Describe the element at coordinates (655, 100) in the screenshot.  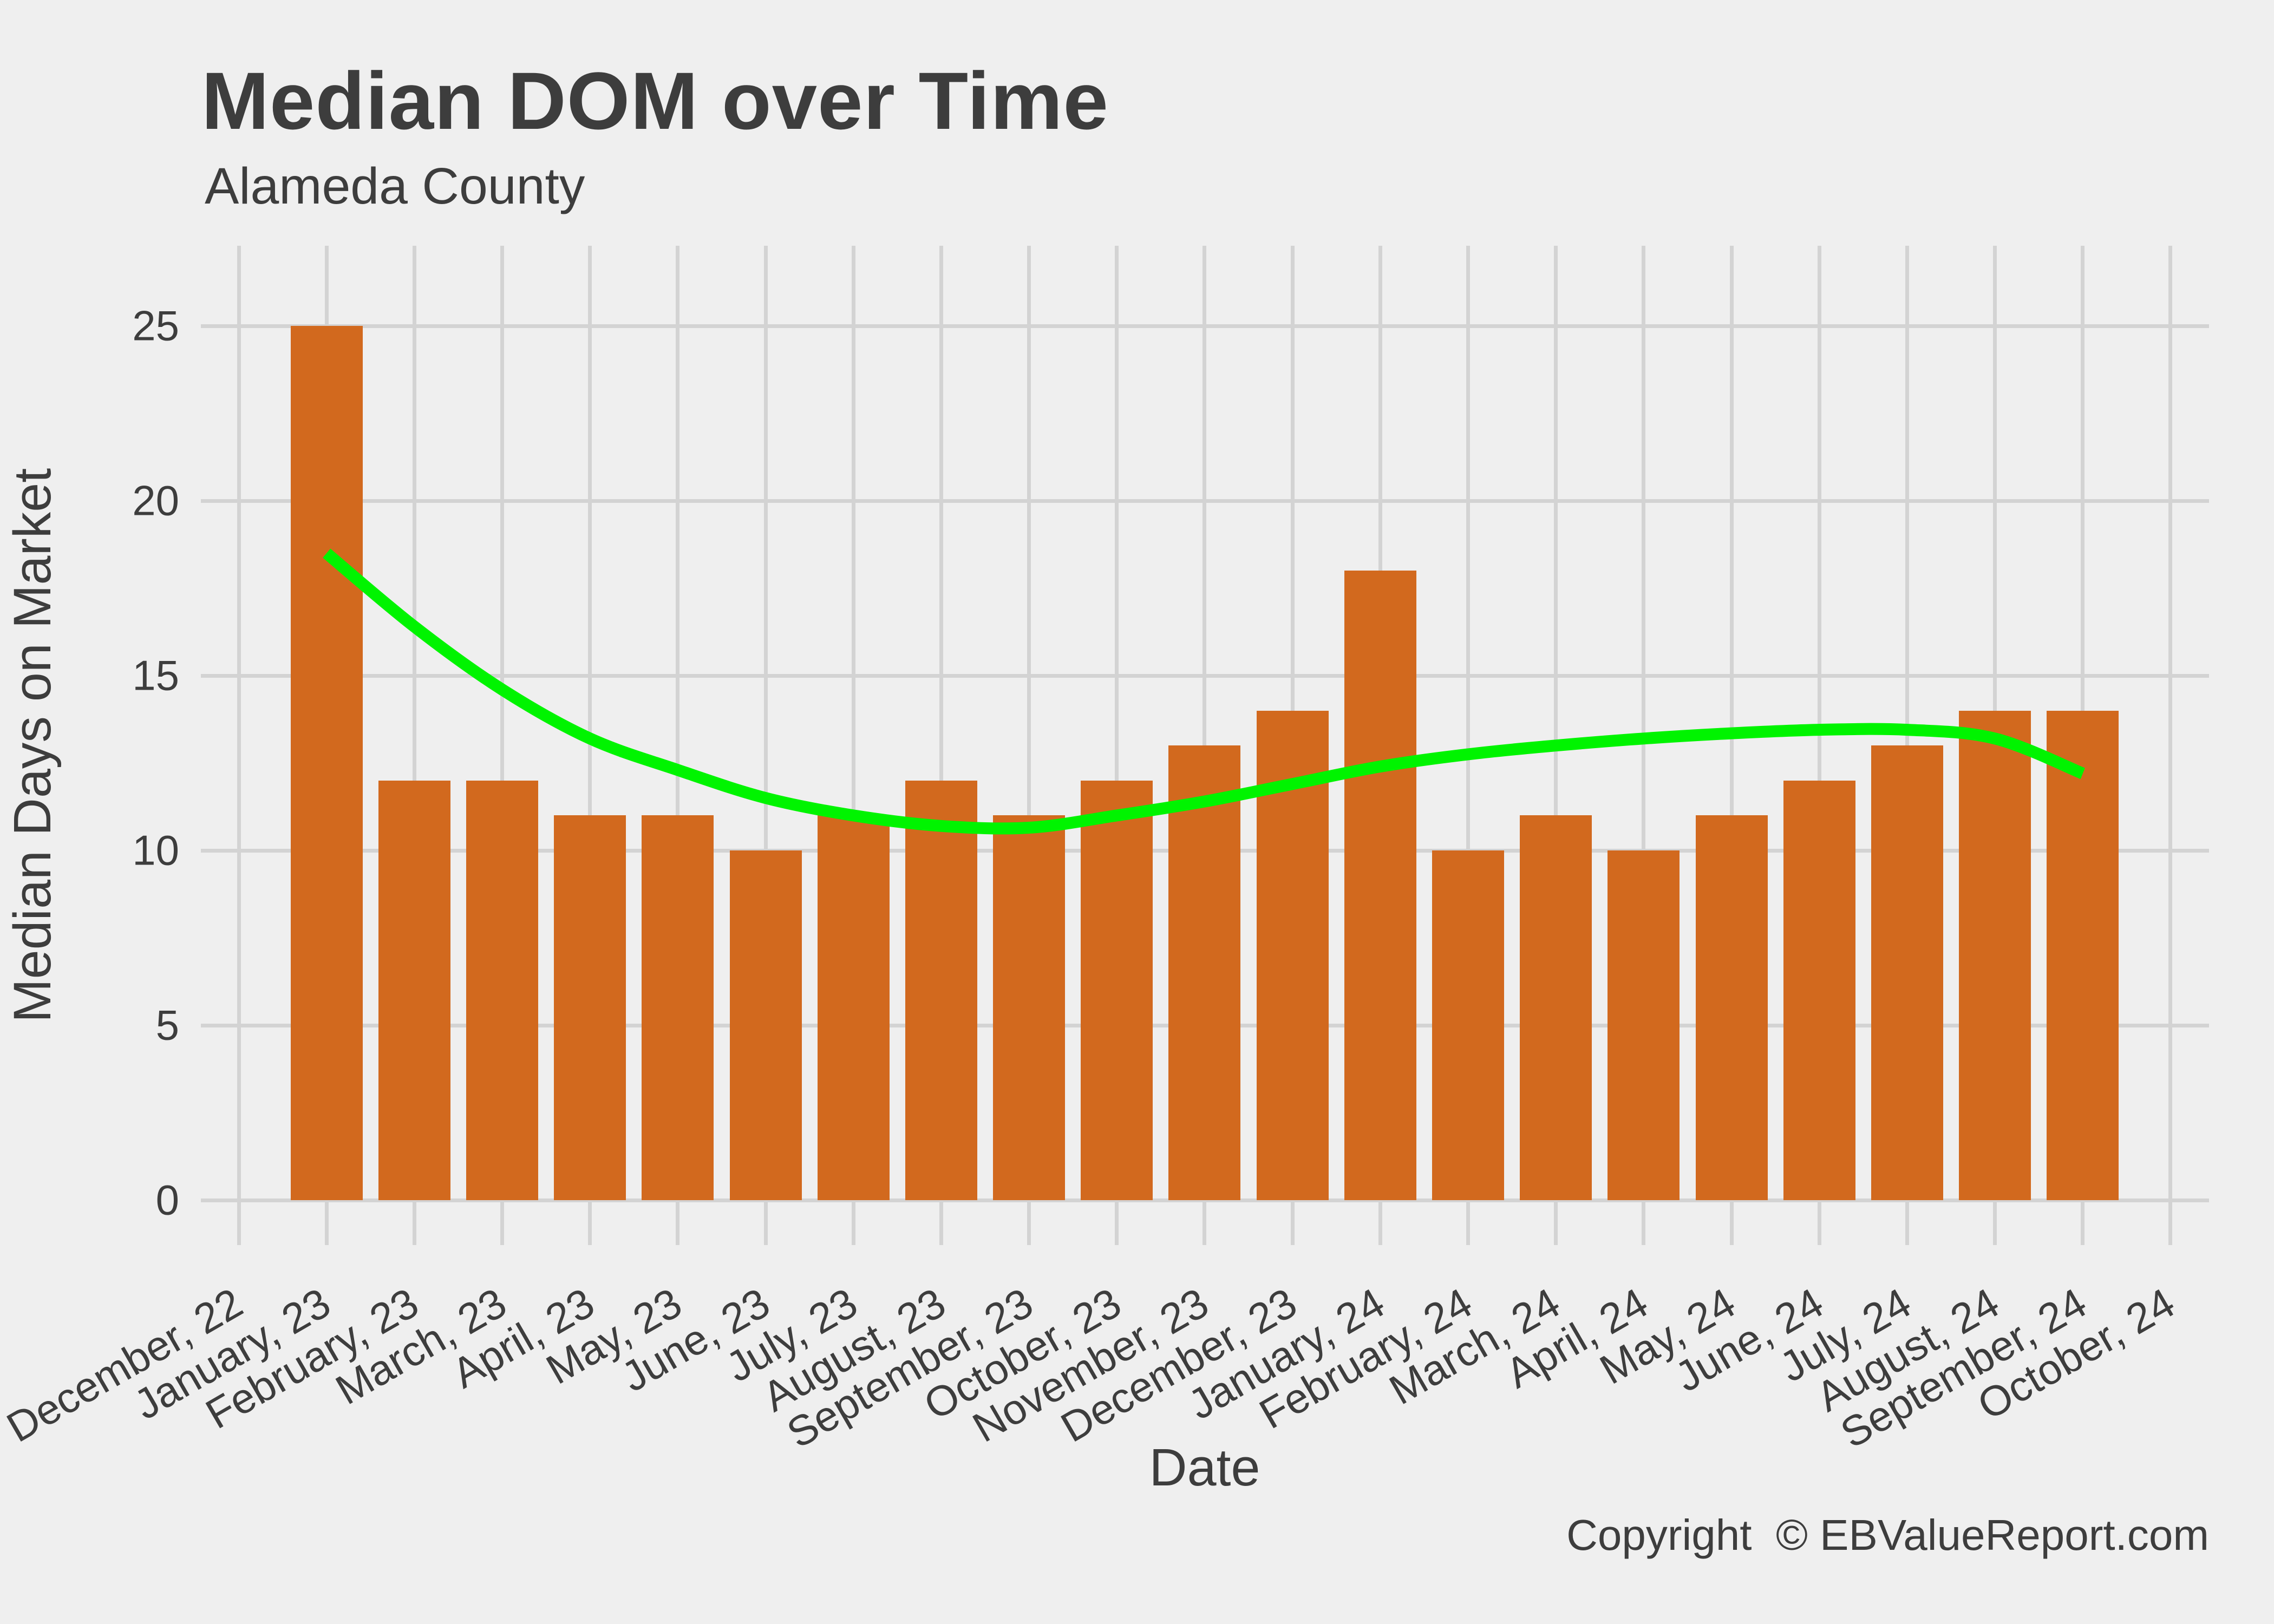
I see `chart-title: Median DOM over Time` at that location.